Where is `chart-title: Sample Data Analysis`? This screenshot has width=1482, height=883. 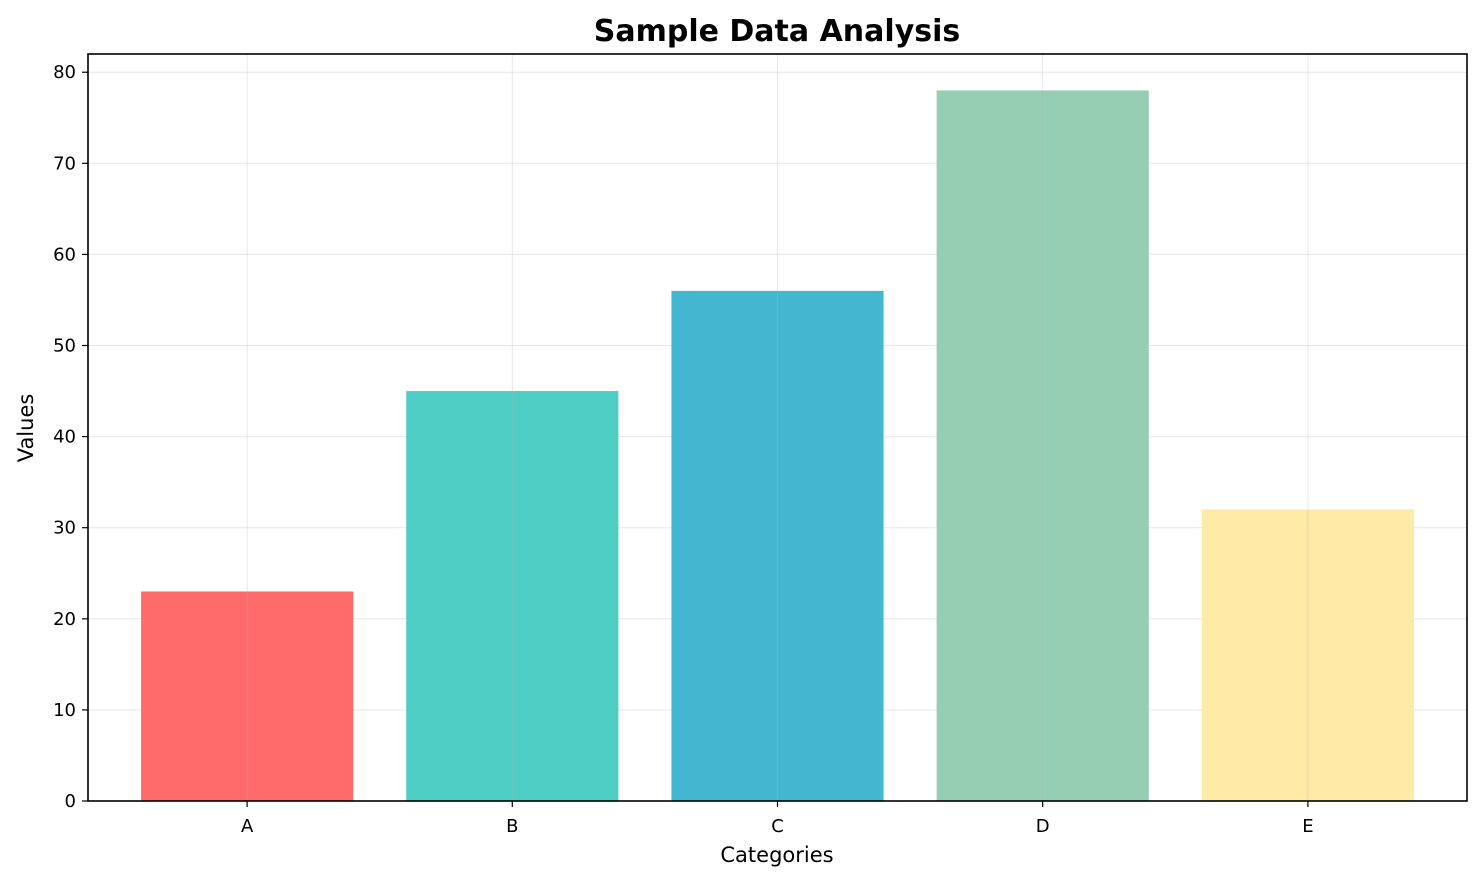
chart-title: Sample Data Analysis is located at coordinates (777, 31).